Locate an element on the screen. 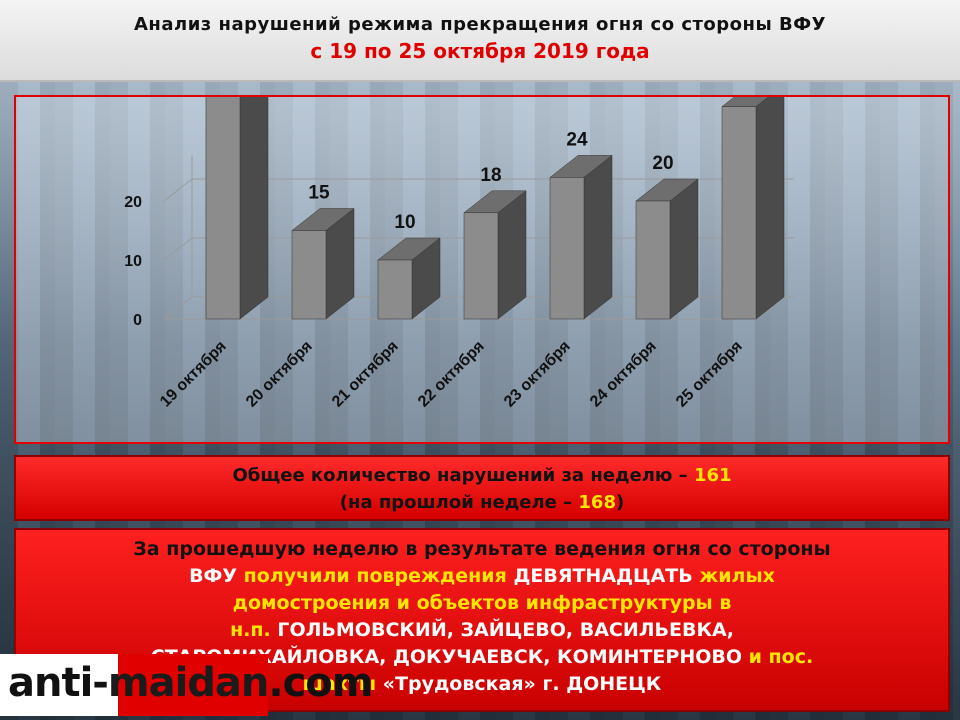 This screenshot has width=960, height=720. prev-week-value: 168 is located at coordinates (597, 502).